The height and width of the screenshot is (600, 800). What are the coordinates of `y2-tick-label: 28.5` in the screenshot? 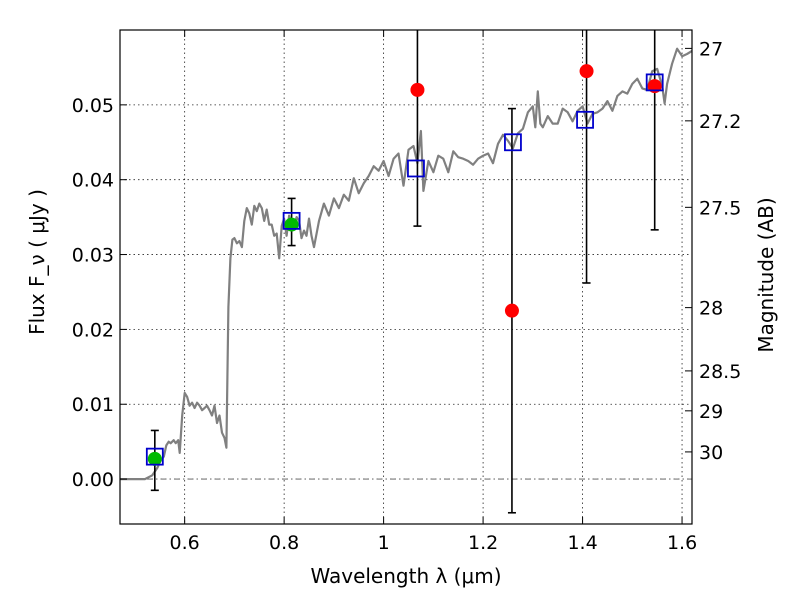 It's located at (720, 372).